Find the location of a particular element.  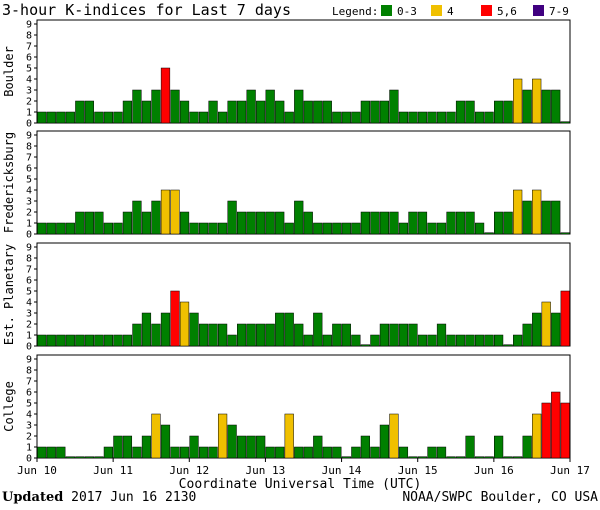

y-tick-label: 0 is located at coordinates (29, 459).